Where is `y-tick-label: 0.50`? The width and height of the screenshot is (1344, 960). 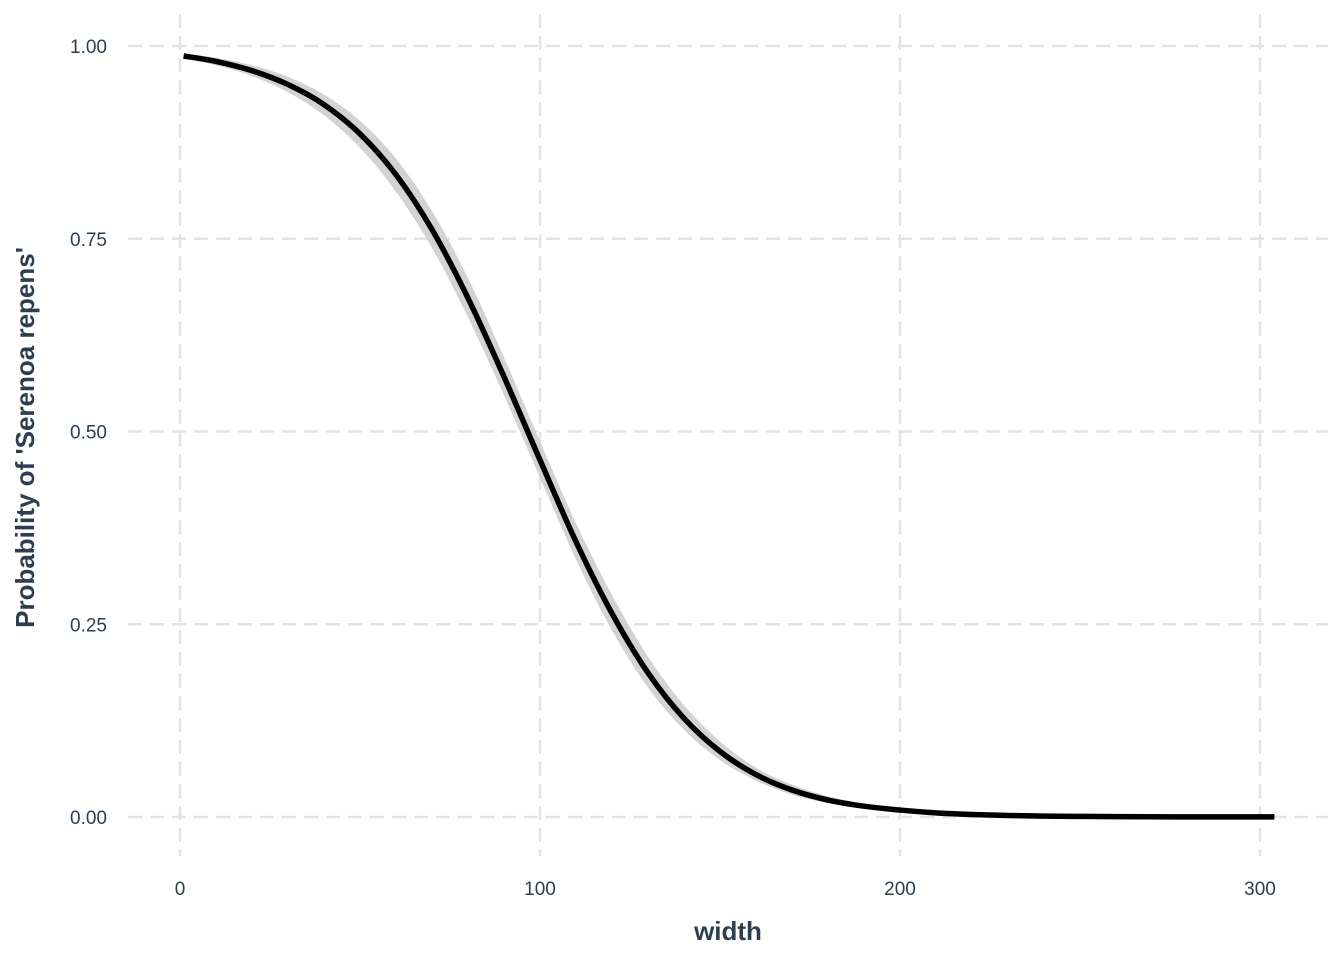 y-tick-label: 0.50 is located at coordinates (88, 433).